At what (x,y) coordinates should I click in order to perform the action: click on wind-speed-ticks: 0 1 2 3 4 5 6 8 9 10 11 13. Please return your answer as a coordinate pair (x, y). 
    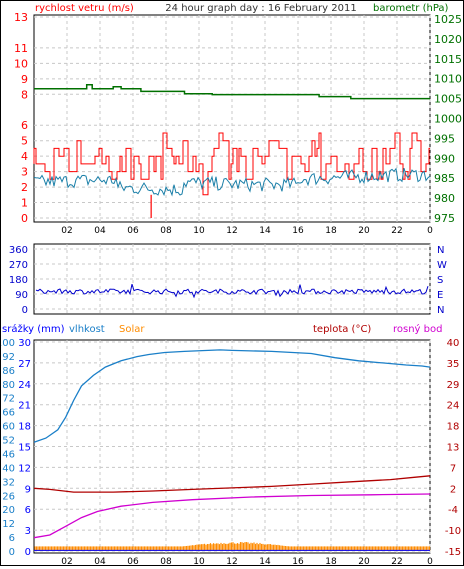
    Looking at the image, I should click on (21, 118).